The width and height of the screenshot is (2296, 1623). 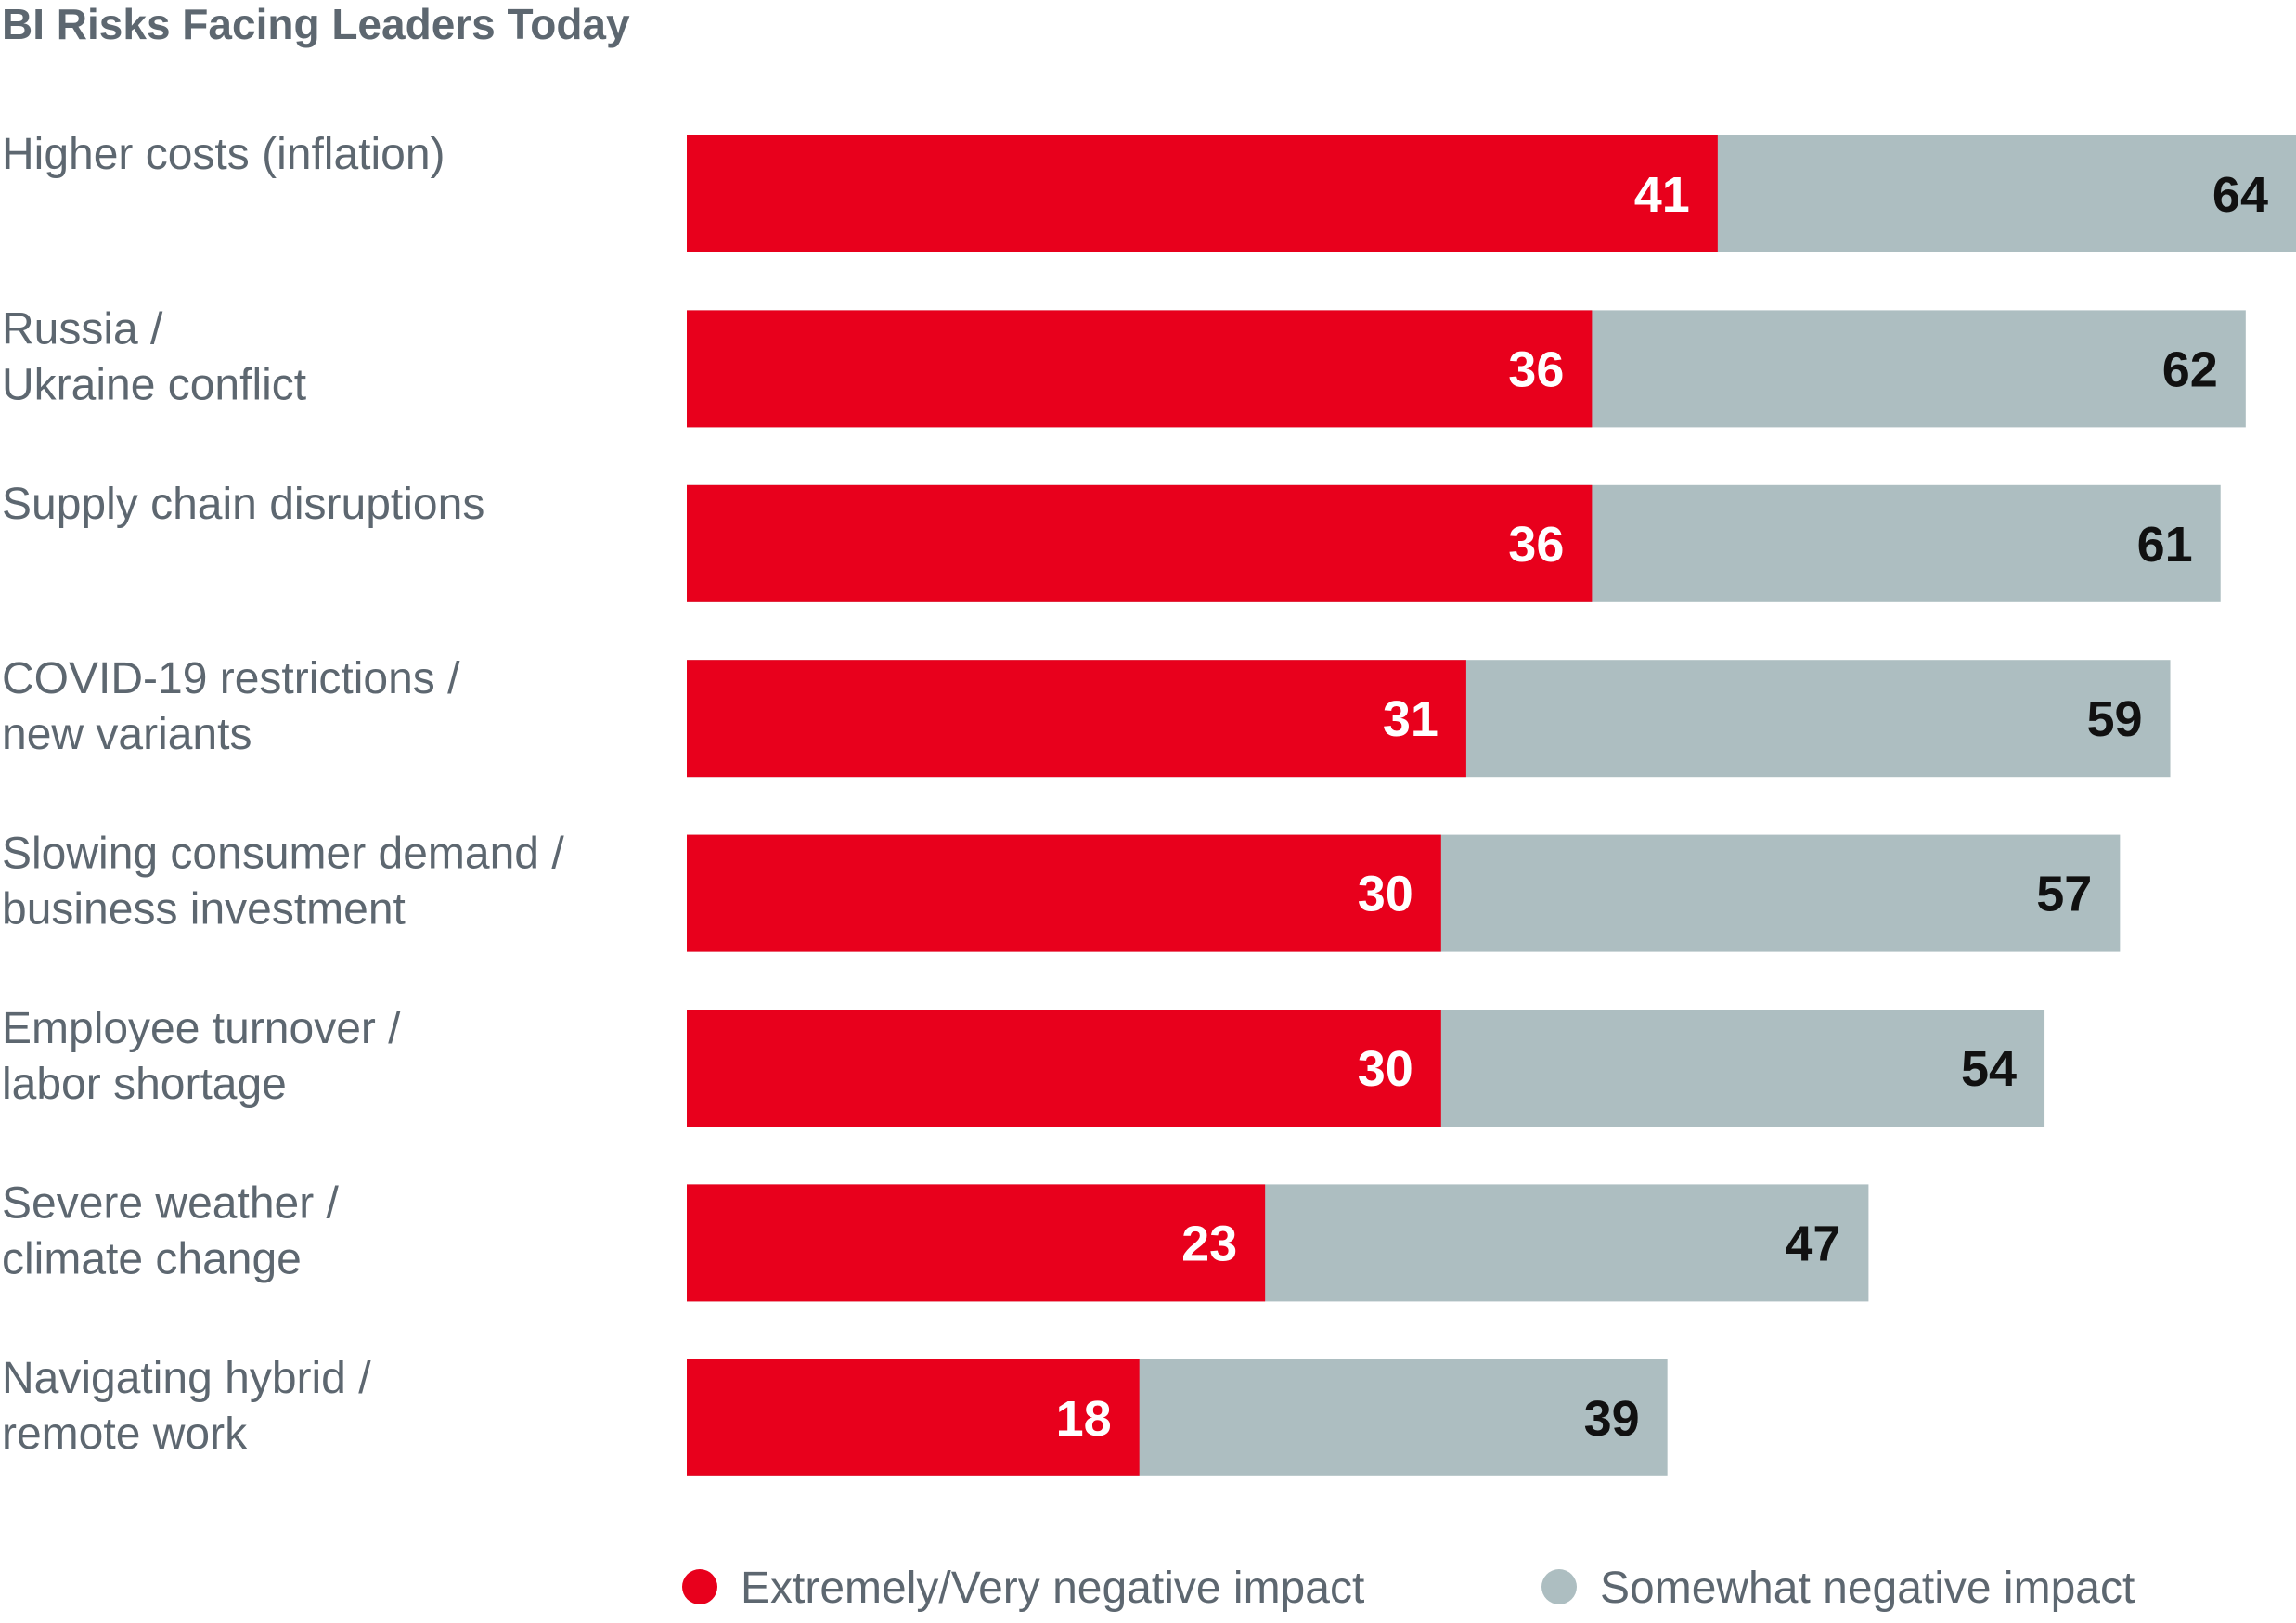 I want to click on legend-label: Extremely/Very negative impact, so click(x=1052, y=1588).